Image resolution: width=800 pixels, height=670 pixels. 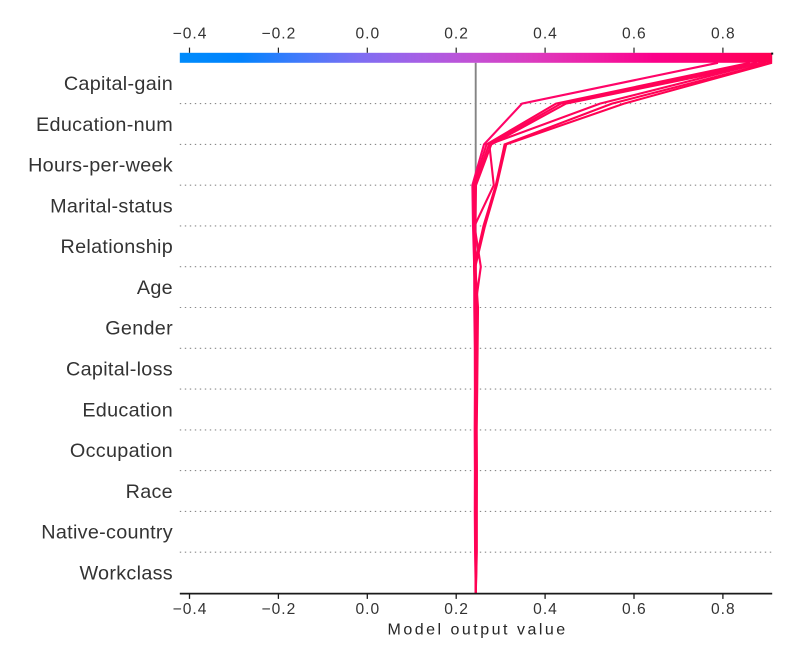 What do you see at coordinates (477, 629) in the screenshot?
I see `svg-text: Model output value` at bounding box center [477, 629].